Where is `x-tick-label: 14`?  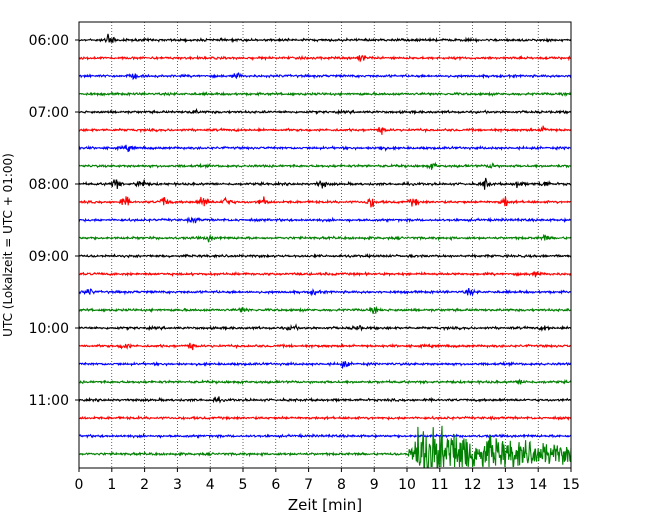 x-tick-label: 14 is located at coordinates (538, 485).